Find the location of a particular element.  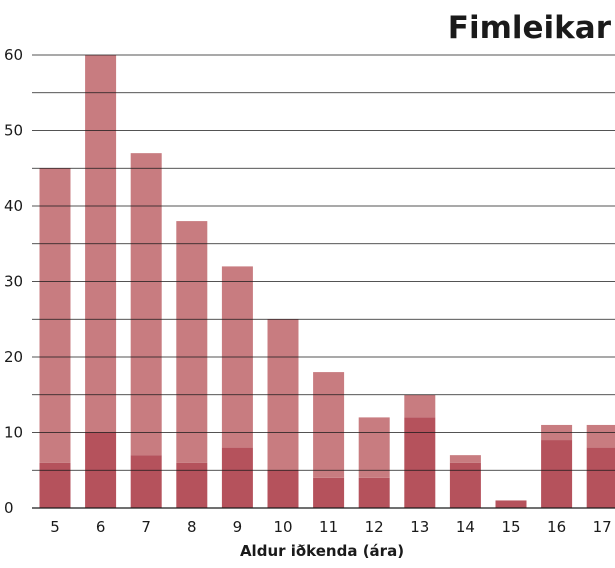

y-tick-label: 30 is located at coordinates (13, 282).